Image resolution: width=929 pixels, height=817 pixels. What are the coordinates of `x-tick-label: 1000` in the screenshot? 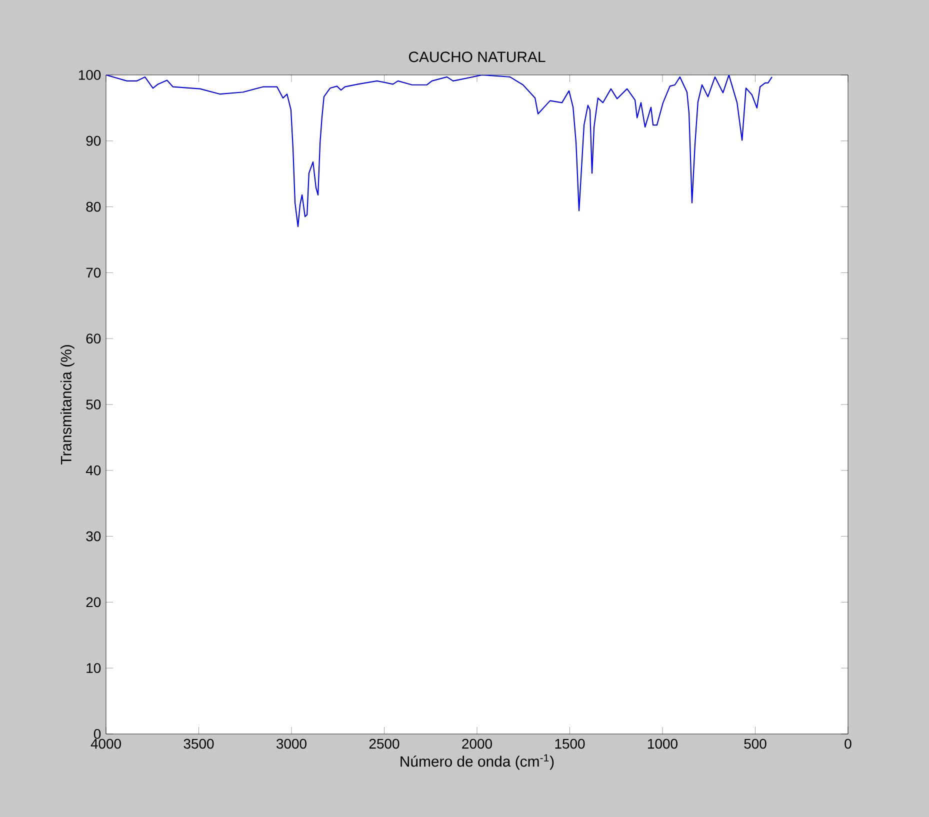 It's located at (663, 743).